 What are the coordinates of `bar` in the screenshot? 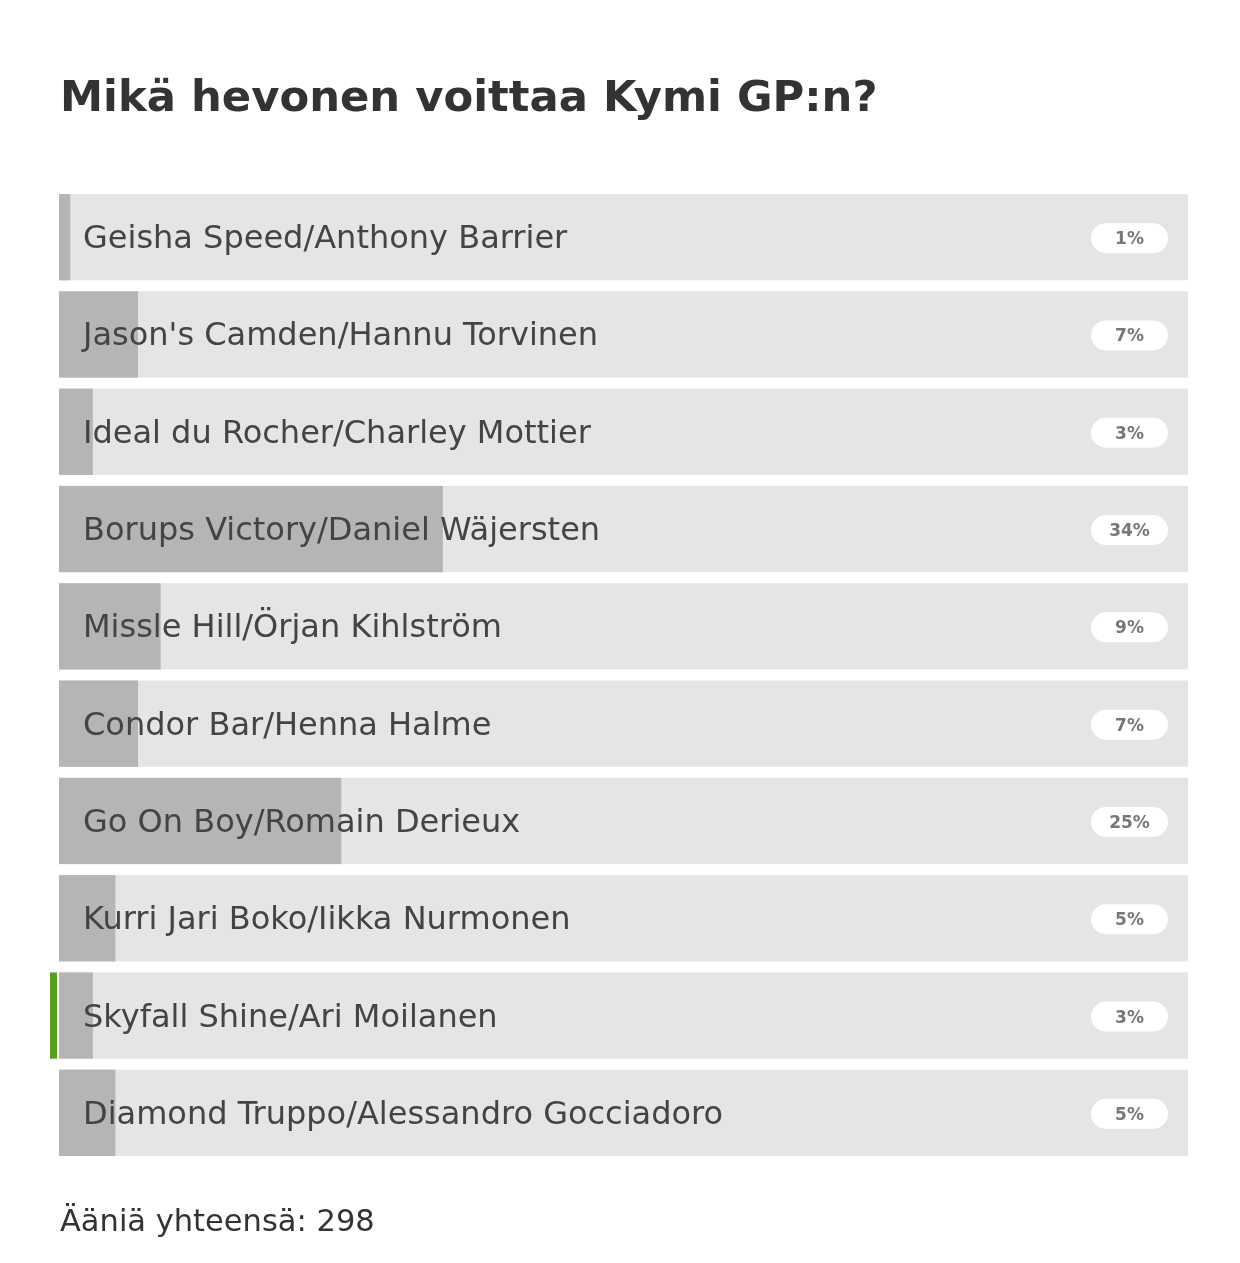 It's located at (65, 237).